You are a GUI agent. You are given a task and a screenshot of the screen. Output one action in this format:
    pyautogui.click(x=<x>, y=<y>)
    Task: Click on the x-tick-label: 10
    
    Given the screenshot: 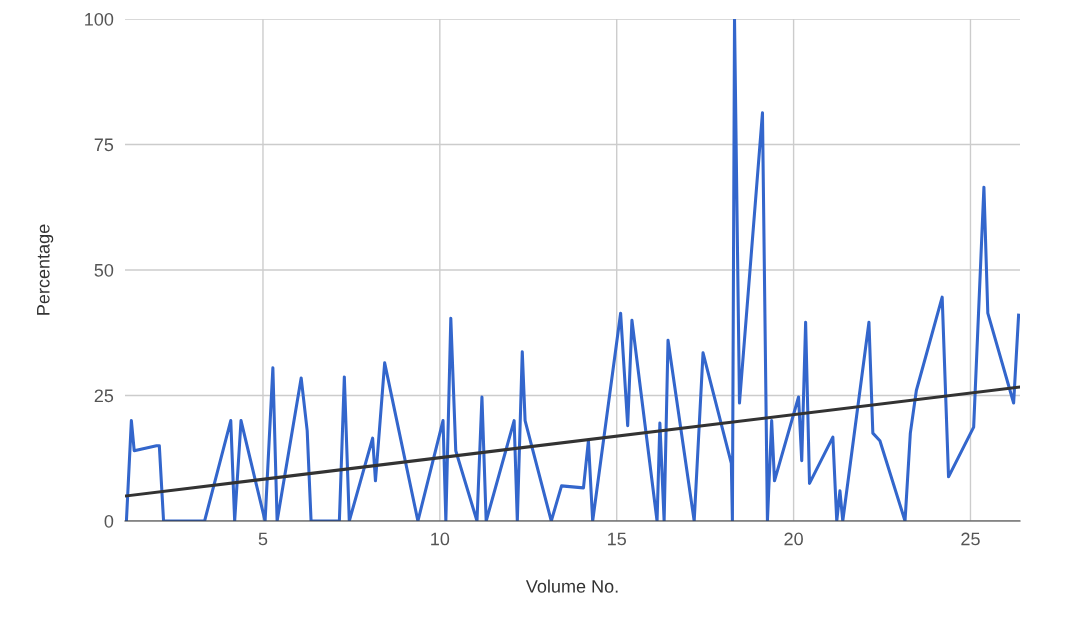 What is the action you would take?
    pyautogui.click(x=440, y=539)
    